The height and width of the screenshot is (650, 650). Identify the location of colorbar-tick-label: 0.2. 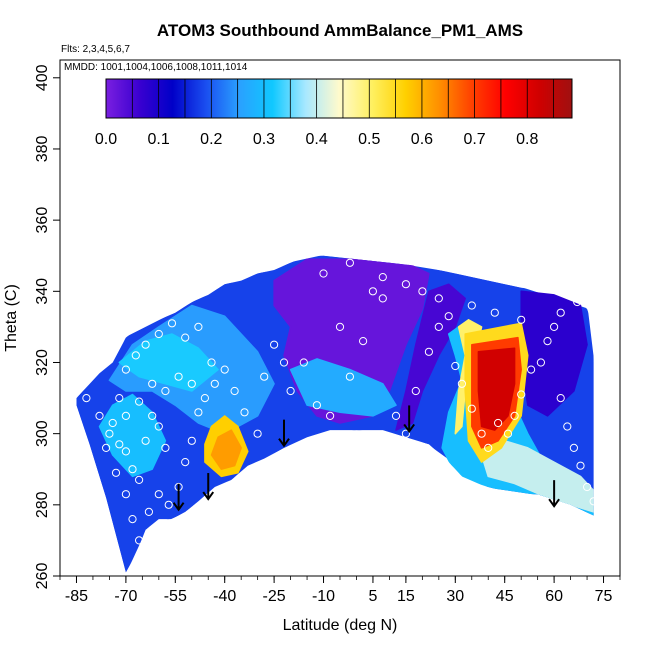
(211, 139).